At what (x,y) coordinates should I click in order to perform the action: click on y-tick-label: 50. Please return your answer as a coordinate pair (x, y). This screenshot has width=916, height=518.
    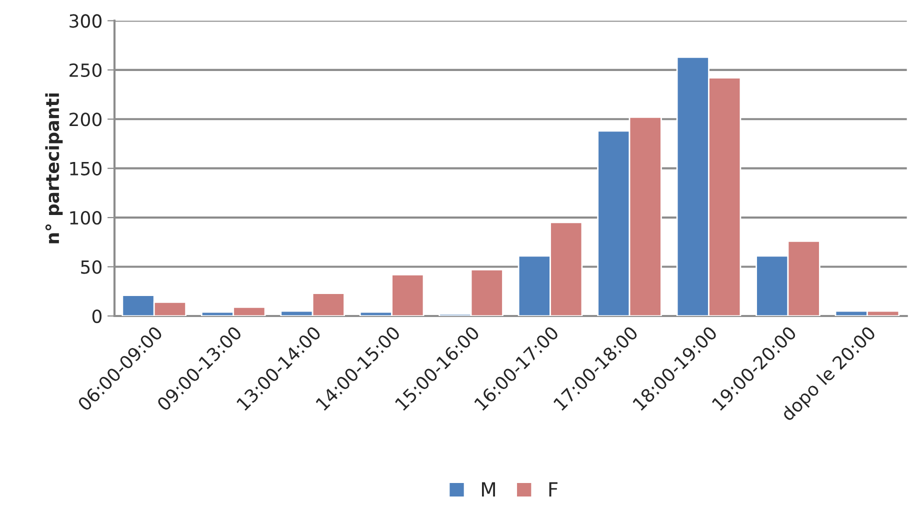
    Looking at the image, I should click on (91, 267).